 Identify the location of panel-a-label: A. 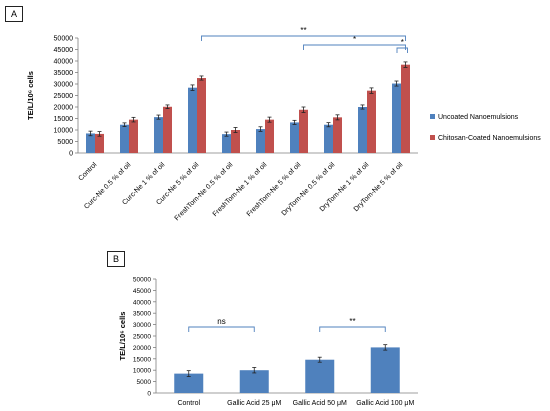
(14, 14).